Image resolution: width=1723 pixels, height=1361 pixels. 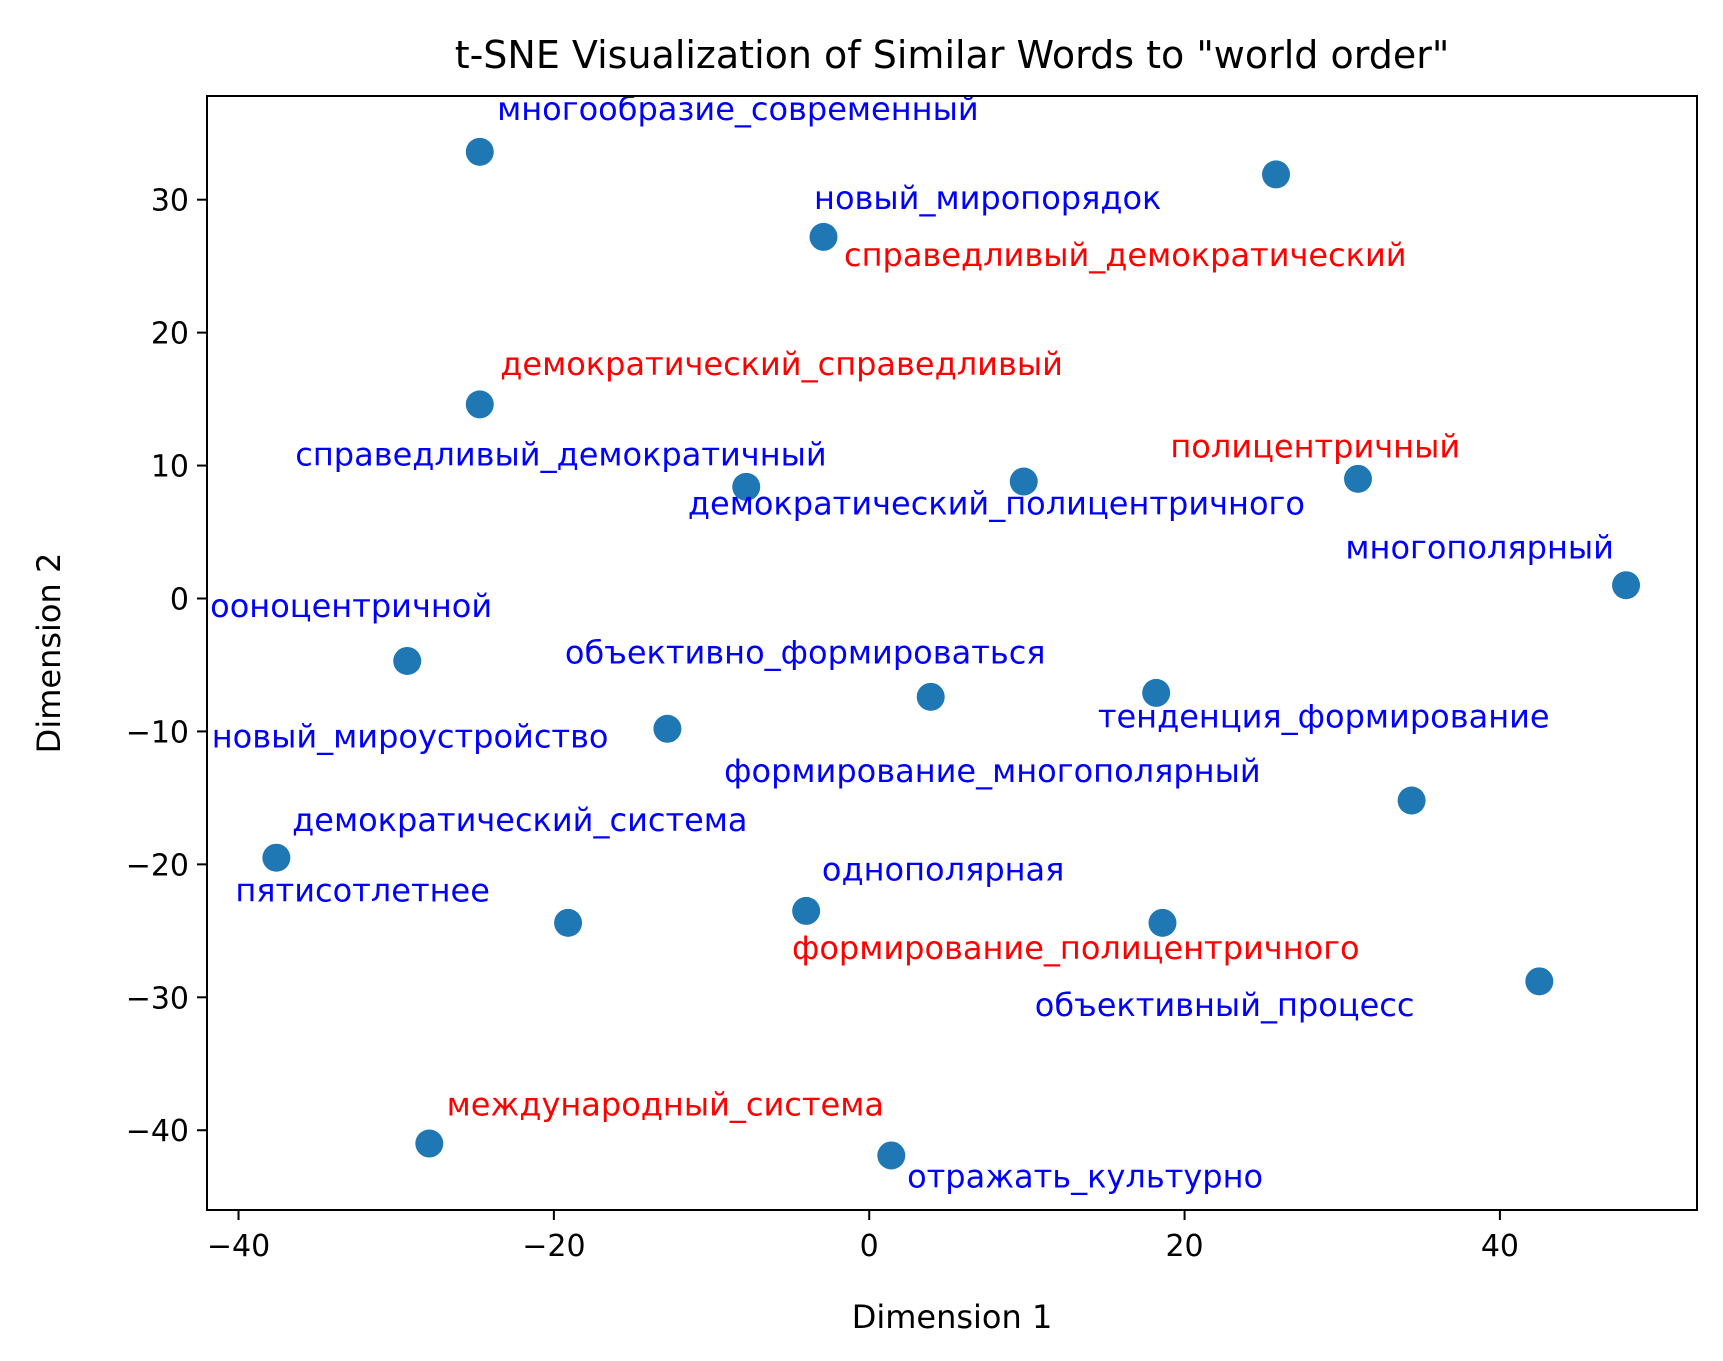 What do you see at coordinates (157, 998) in the screenshot?
I see `y-tick-label: −30` at bounding box center [157, 998].